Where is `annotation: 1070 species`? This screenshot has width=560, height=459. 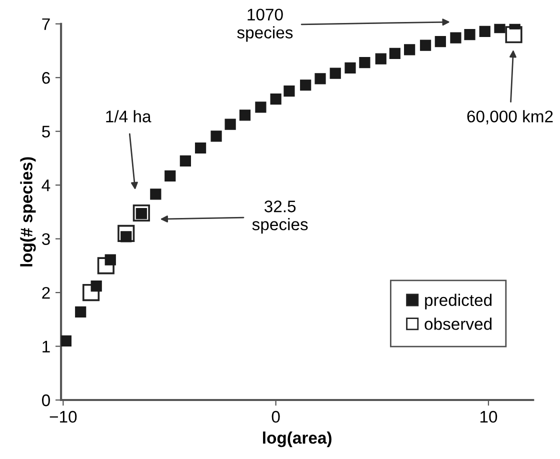
annotation: 1070 species is located at coordinates (265, 25).